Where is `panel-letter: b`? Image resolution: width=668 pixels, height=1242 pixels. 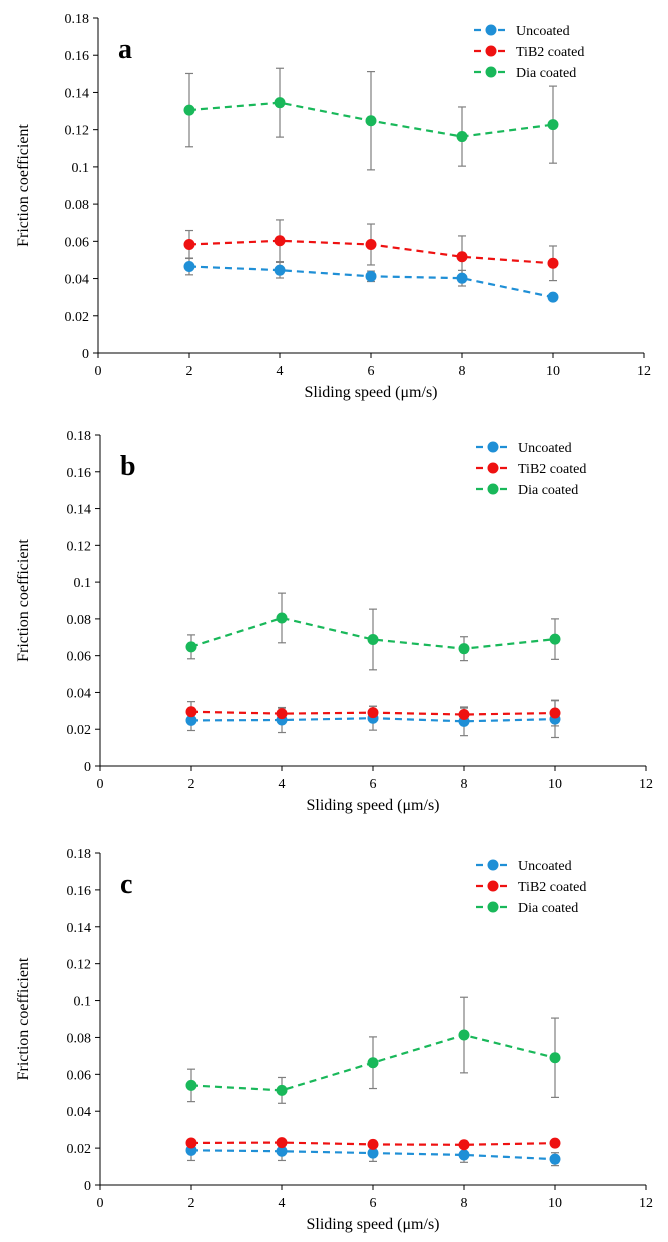 panel-letter: b is located at coordinates (128, 466).